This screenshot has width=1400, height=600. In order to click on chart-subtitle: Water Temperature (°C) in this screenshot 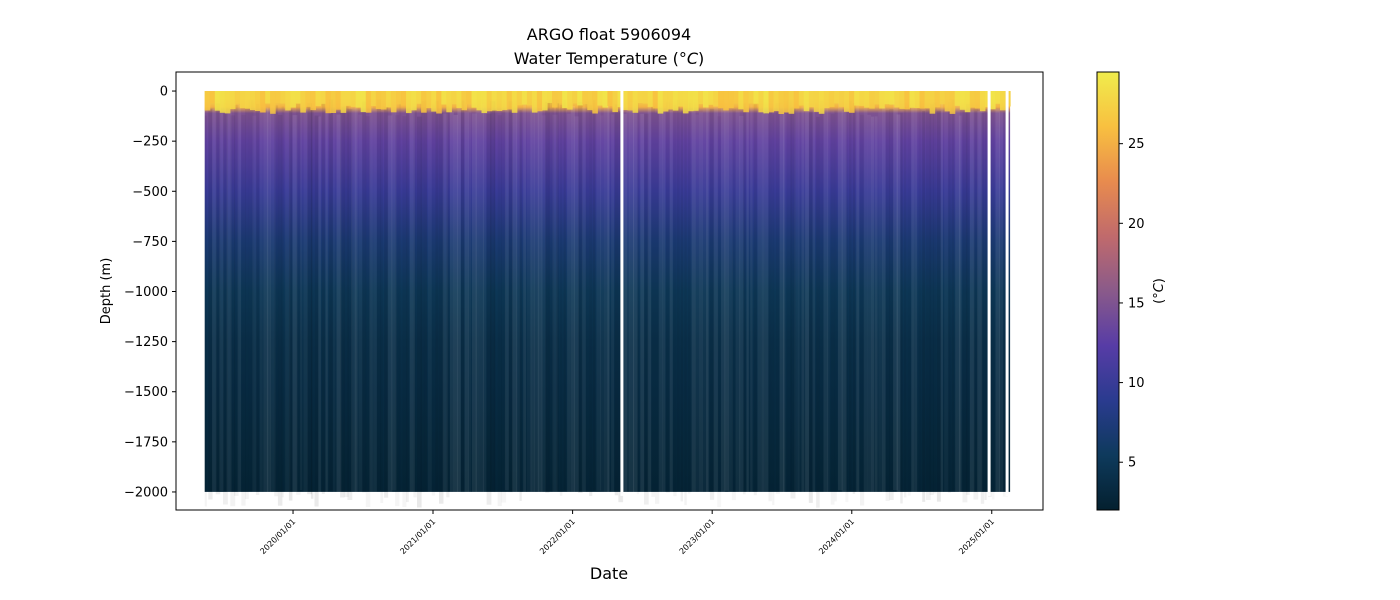, I will do `click(609, 58)`.